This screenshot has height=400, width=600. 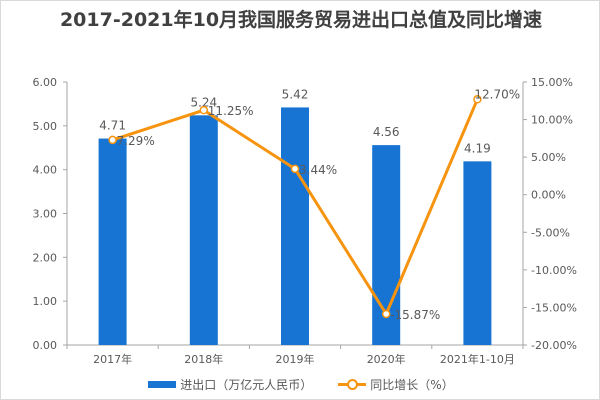 I want to click on line-label: -15.87%, so click(x=415, y=315).